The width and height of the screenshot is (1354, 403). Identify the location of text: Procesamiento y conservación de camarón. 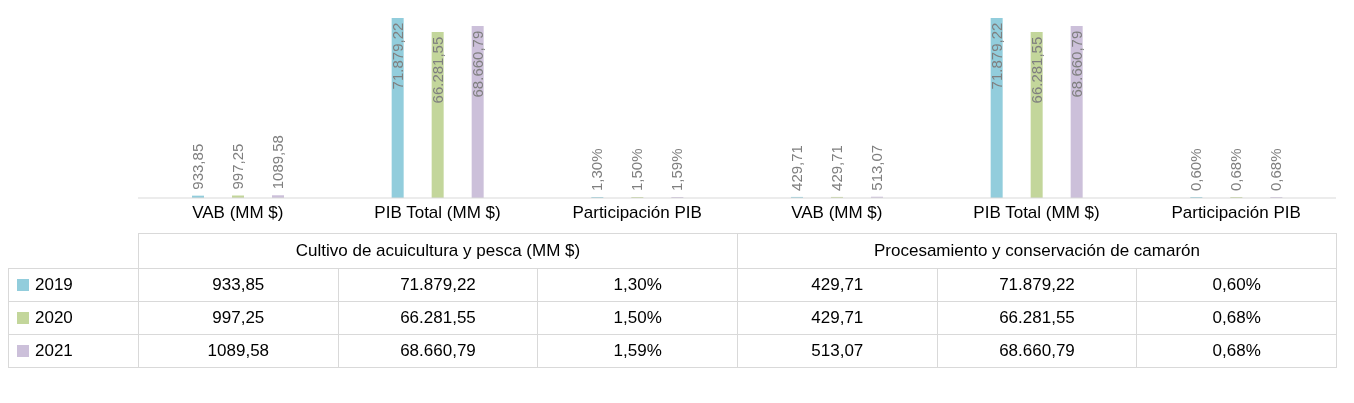
(1037, 251).